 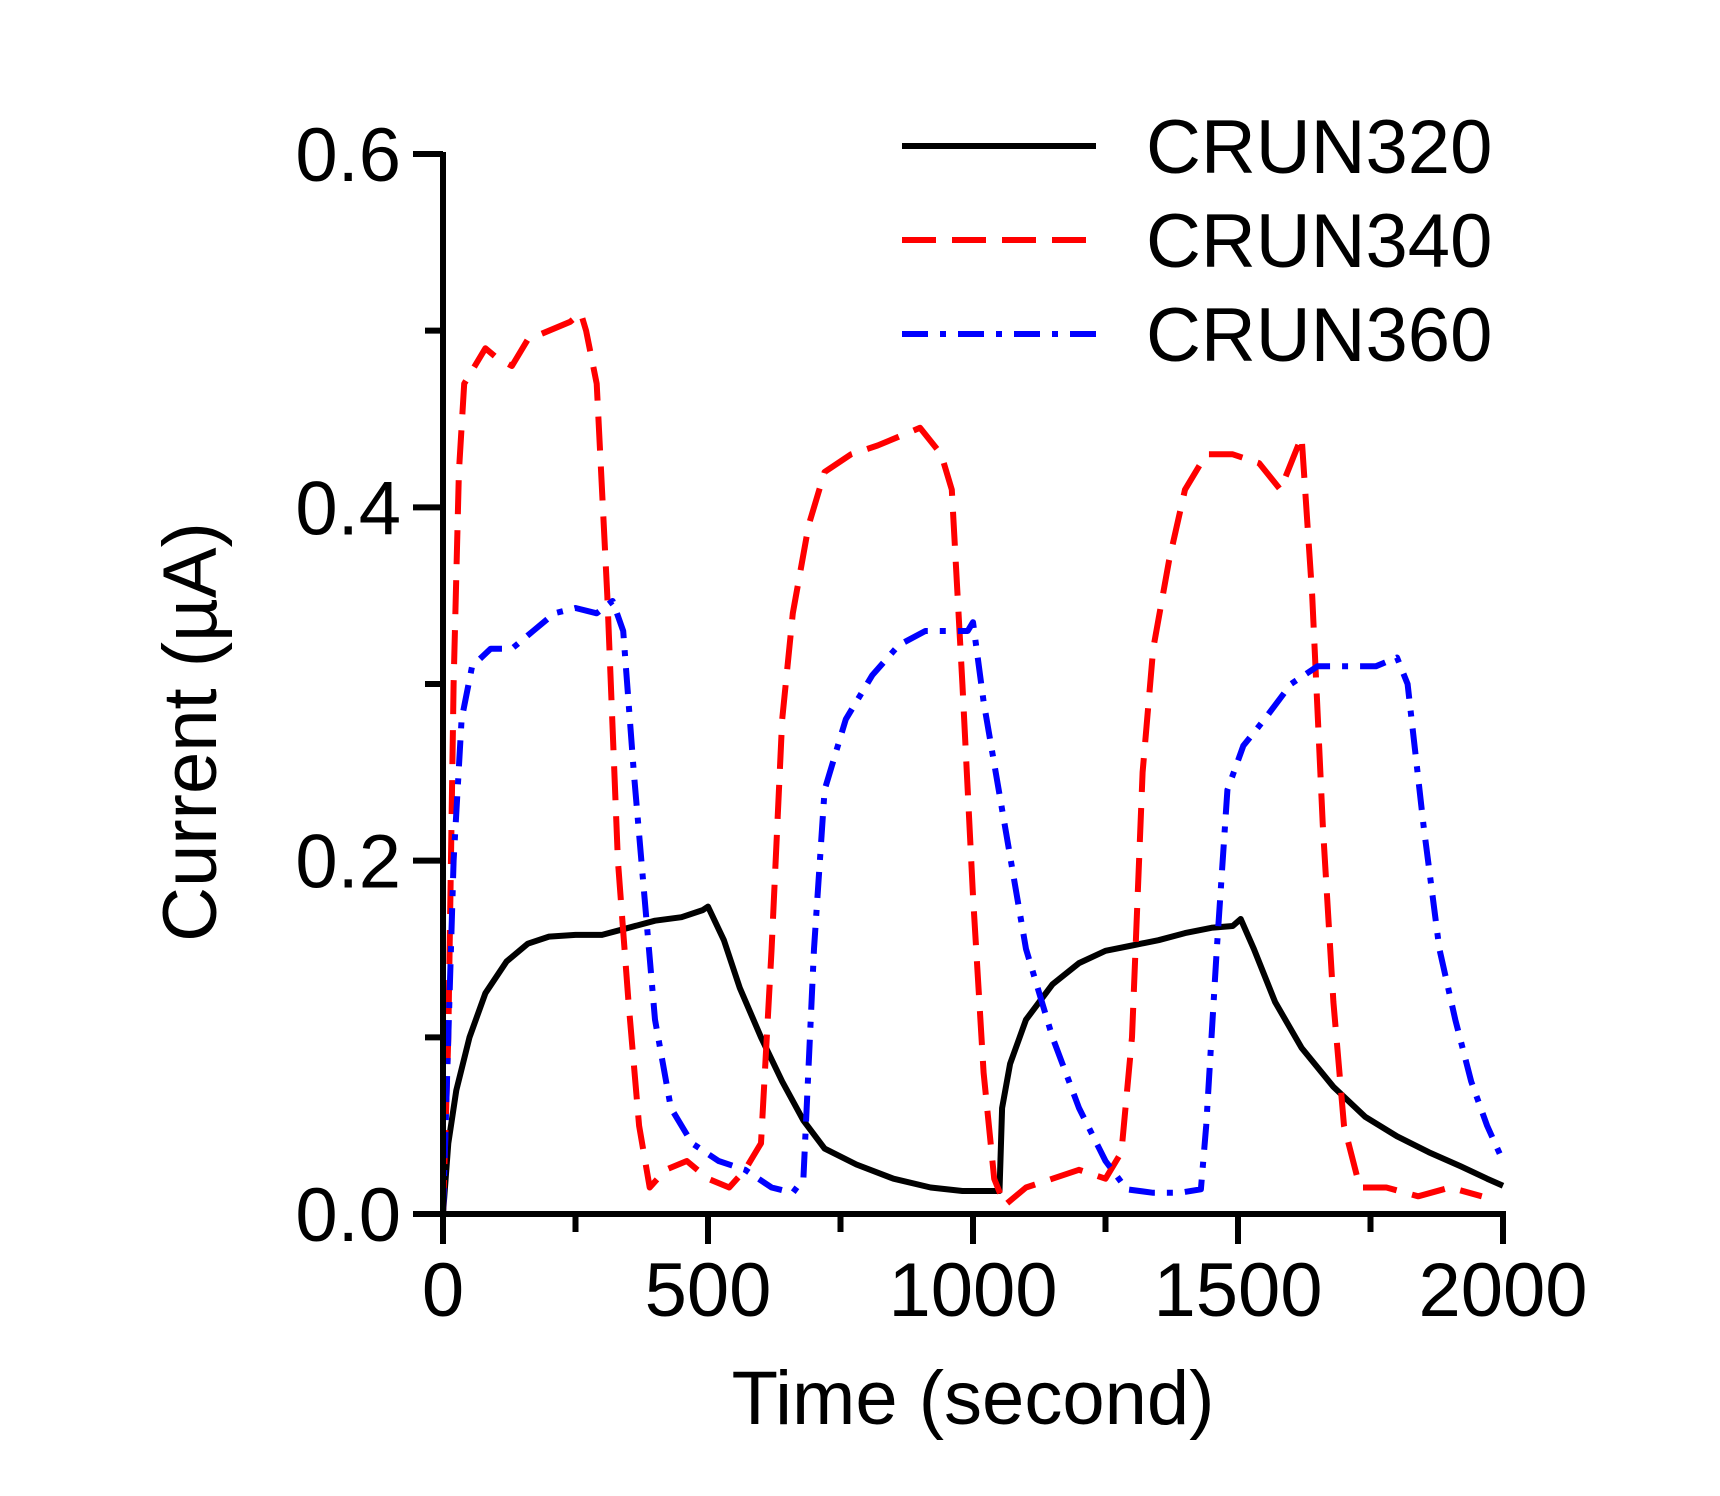 I want to click on y-tick-label: 0.4, so click(x=348, y=508).